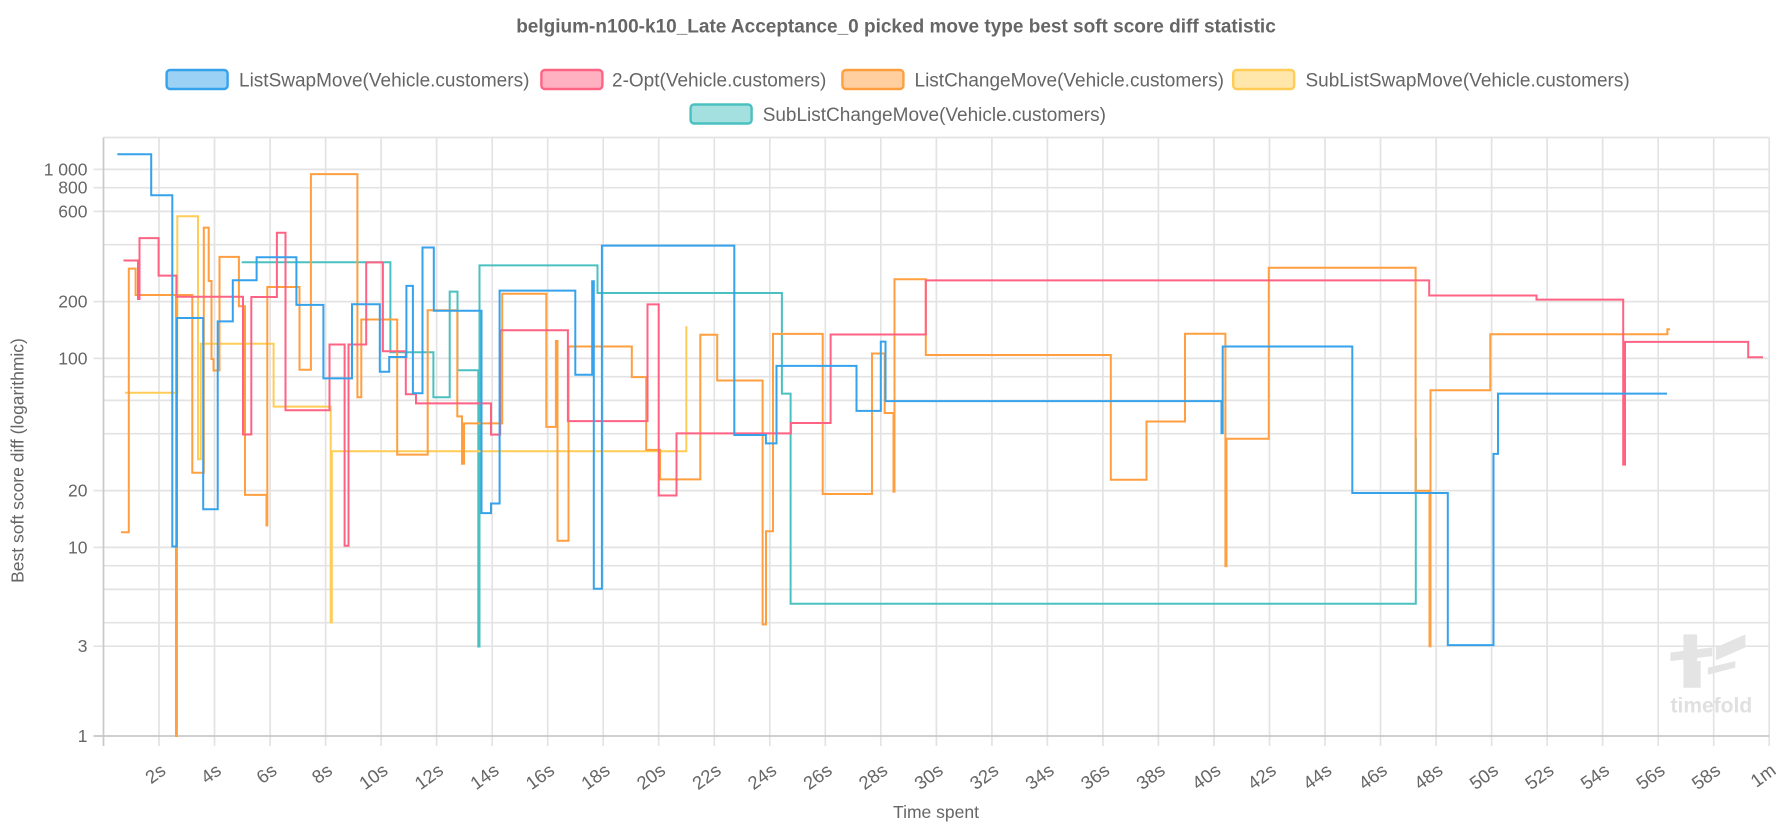 This screenshot has width=1792, height=837. What do you see at coordinates (83, 646) in the screenshot?
I see `svg-text: 3` at bounding box center [83, 646].